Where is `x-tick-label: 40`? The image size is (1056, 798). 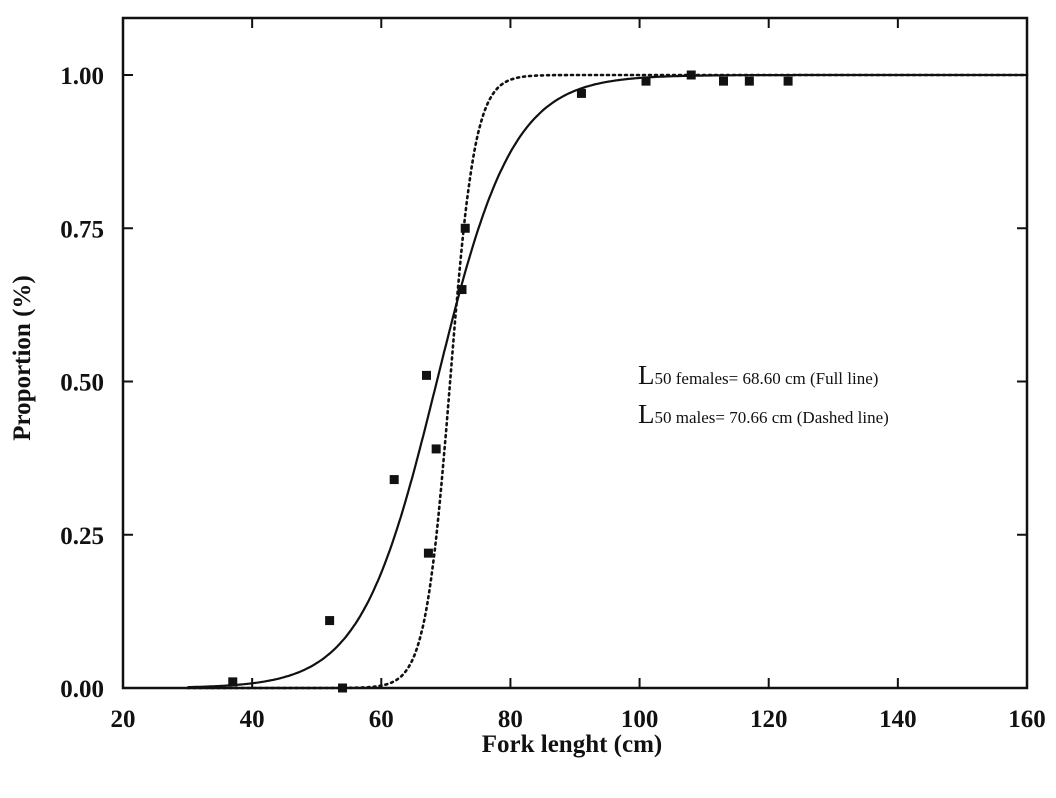
x-tick-label: 40 is located at coordinates (252, 719).